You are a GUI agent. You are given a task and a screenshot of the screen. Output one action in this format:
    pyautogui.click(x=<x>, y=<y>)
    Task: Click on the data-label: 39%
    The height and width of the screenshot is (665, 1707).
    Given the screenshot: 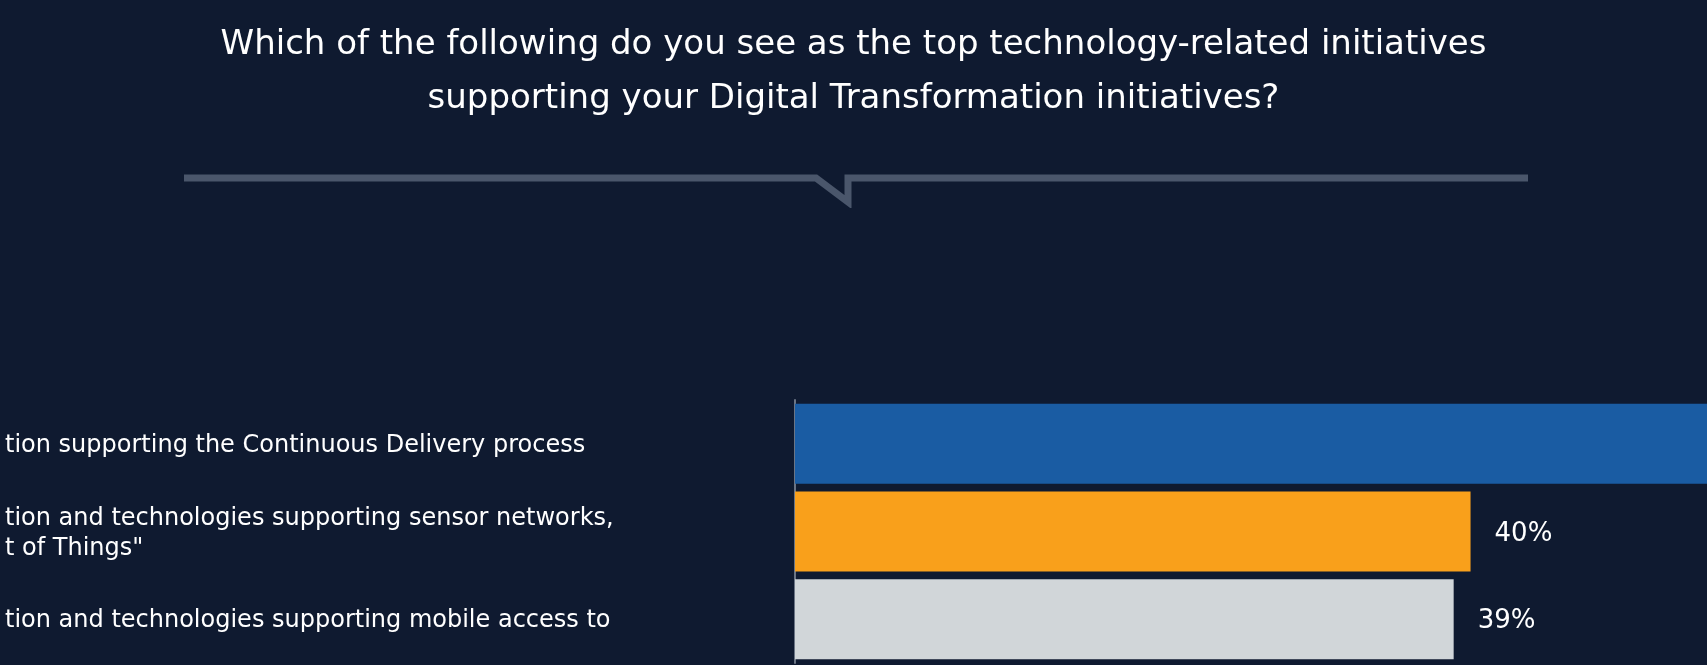 What is the action you would take?
    pyautogui.click(x=1506, y=619)
    